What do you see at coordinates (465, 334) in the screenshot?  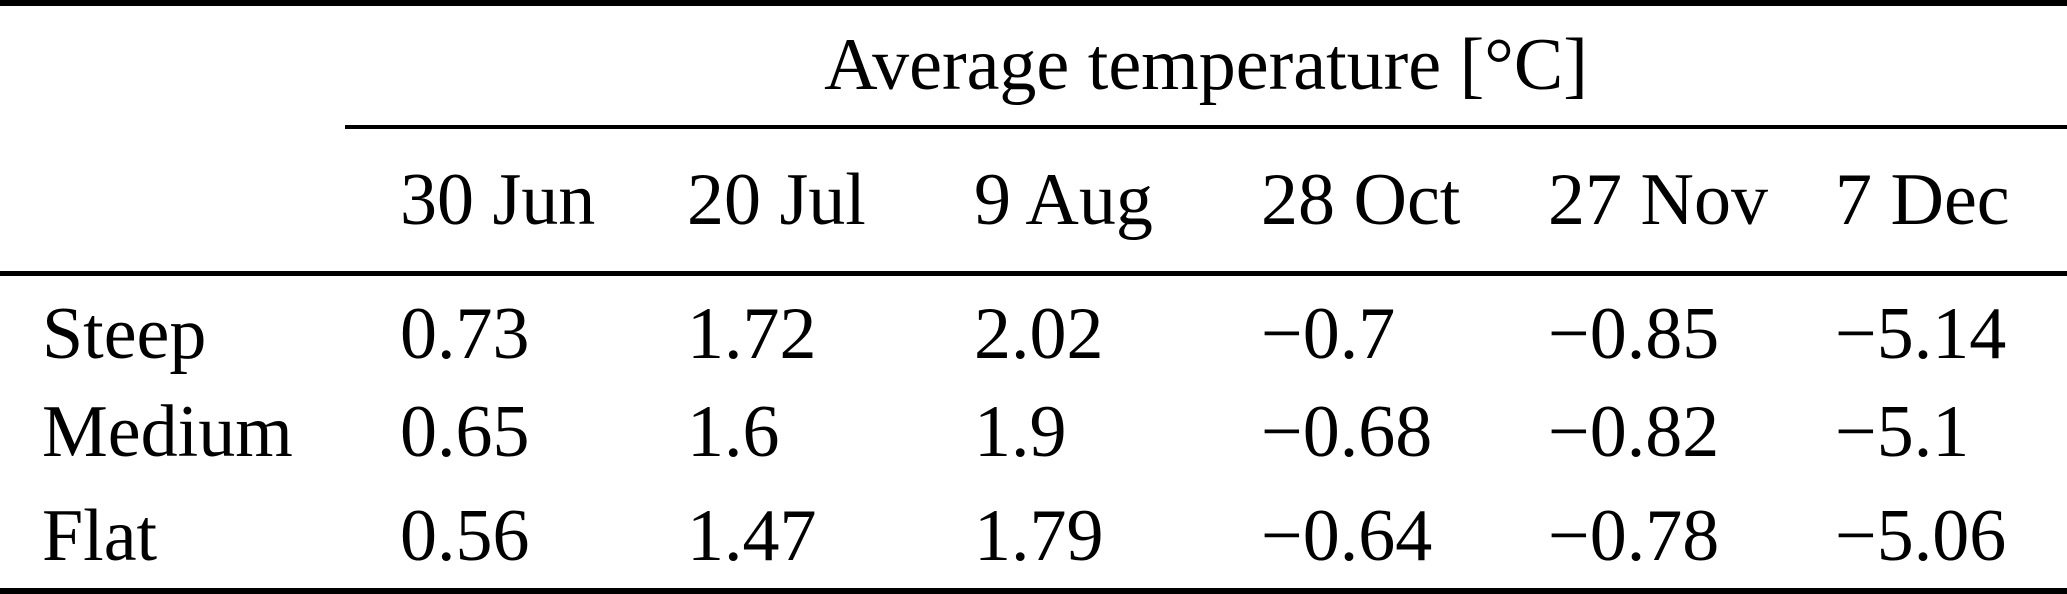 I see `value-cell: 0.73` at bounding box center [465, 334].